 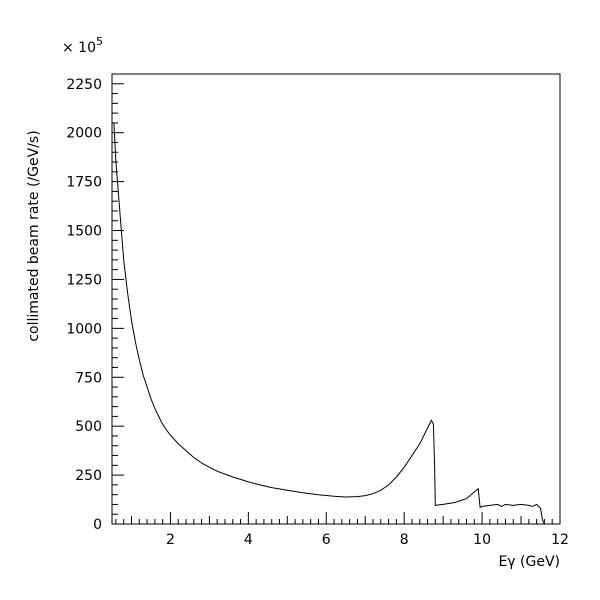 What do you see at coordinates (88, 427) in the screenshot?
I see `y-tick-label: 500` at bounding box center [88, 427].